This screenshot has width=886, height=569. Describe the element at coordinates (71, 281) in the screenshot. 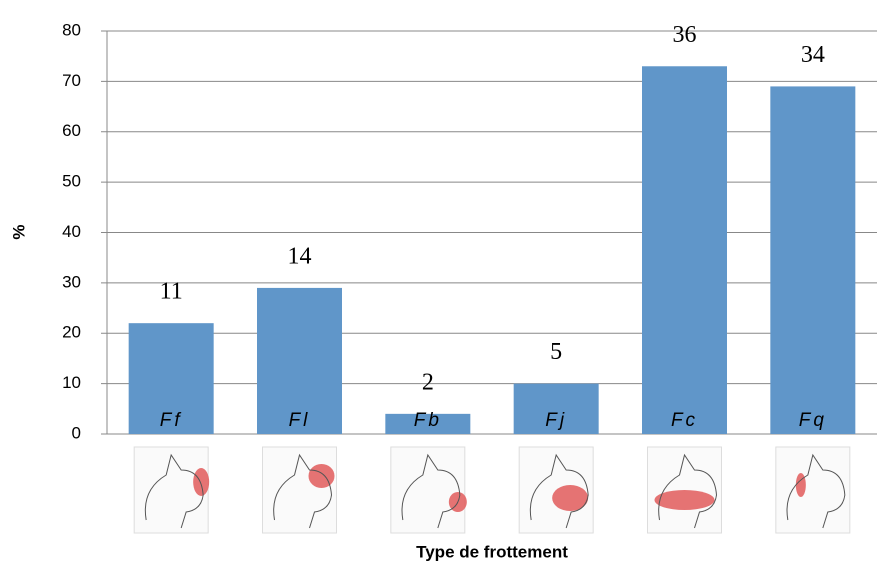

I see `y-tick-label: 30` at that location.